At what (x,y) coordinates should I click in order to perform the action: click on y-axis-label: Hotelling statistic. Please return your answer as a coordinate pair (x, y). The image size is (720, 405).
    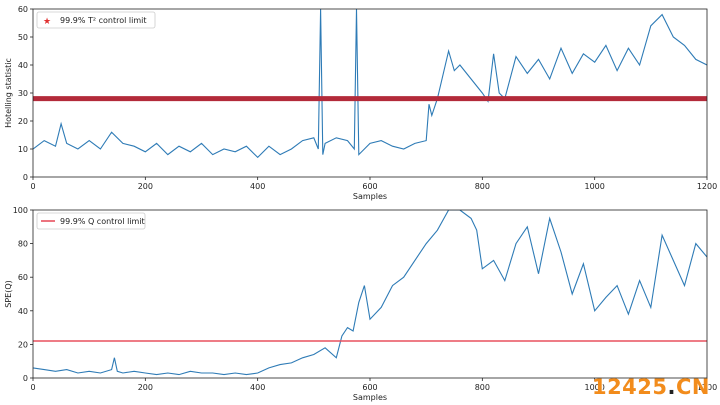
    Looking at the image, I should click on (8, 93).